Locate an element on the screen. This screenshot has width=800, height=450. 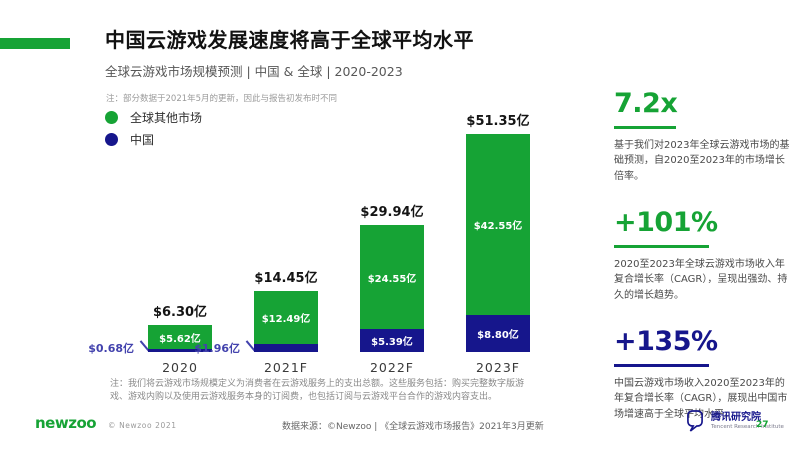
segment-china-callout-label: $0.68亿 is located at coordinates (111, 348).